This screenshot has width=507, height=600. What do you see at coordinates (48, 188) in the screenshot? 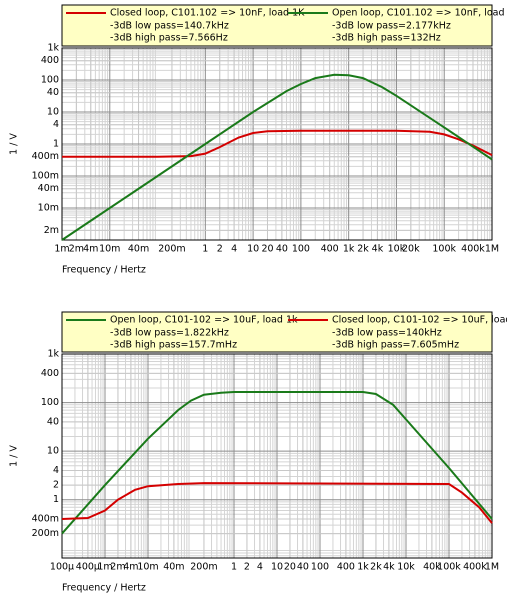
I see `y-tick-label: 40m` at bounding box center [48, 188].